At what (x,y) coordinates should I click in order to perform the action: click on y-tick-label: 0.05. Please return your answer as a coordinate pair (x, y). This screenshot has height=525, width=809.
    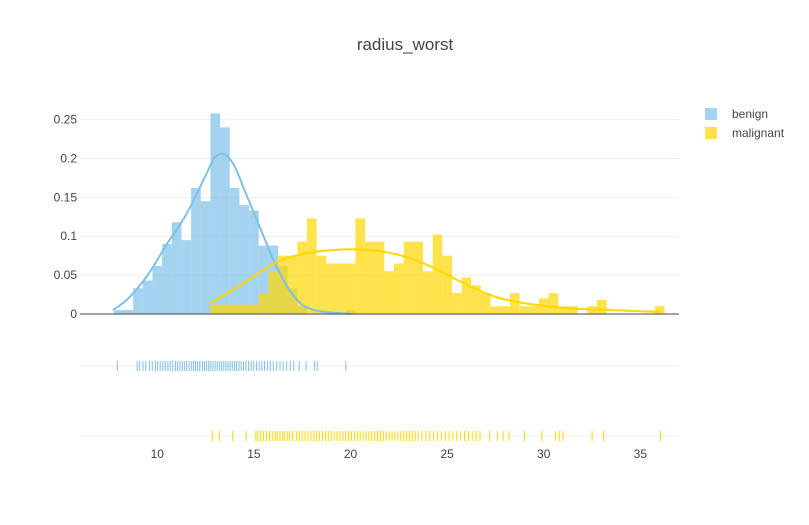
    Looking at the image, I should click on (66, 275).